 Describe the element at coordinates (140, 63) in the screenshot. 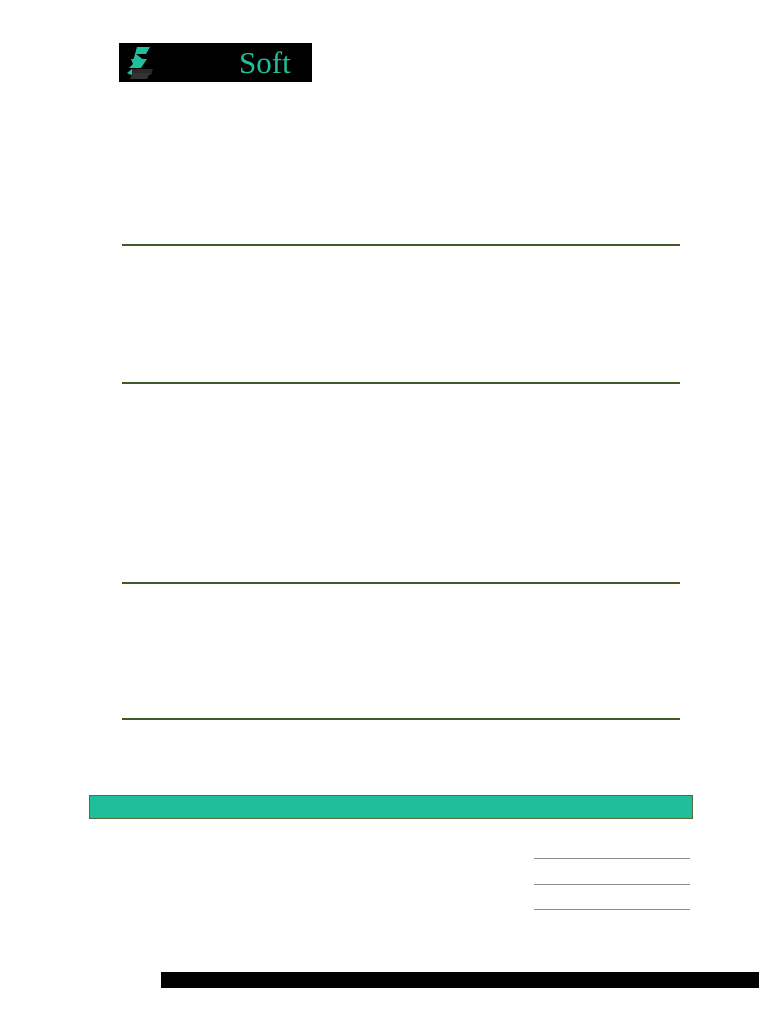

I see `lightning-s-icon` at that location.